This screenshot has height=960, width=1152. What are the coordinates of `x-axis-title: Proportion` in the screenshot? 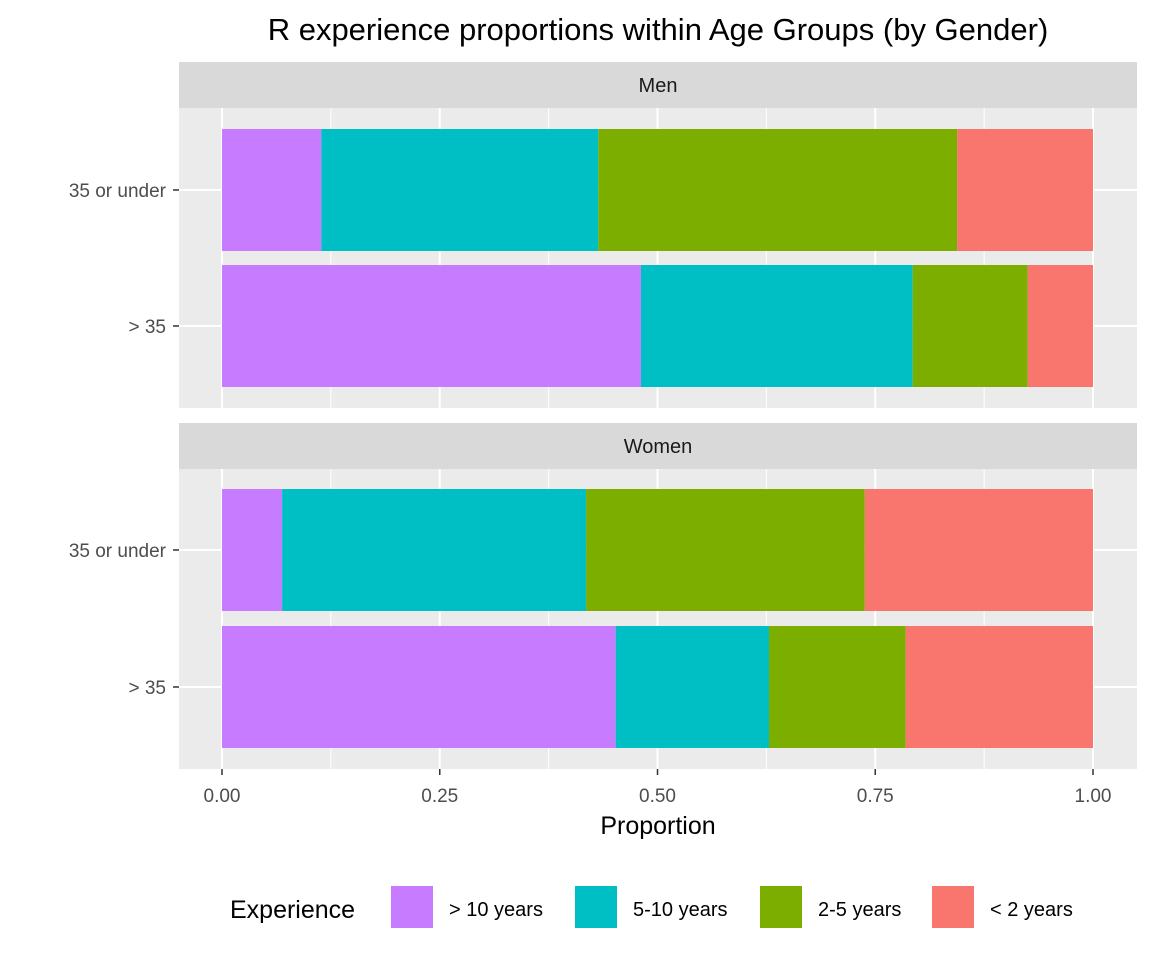 It's located at (657, 826).